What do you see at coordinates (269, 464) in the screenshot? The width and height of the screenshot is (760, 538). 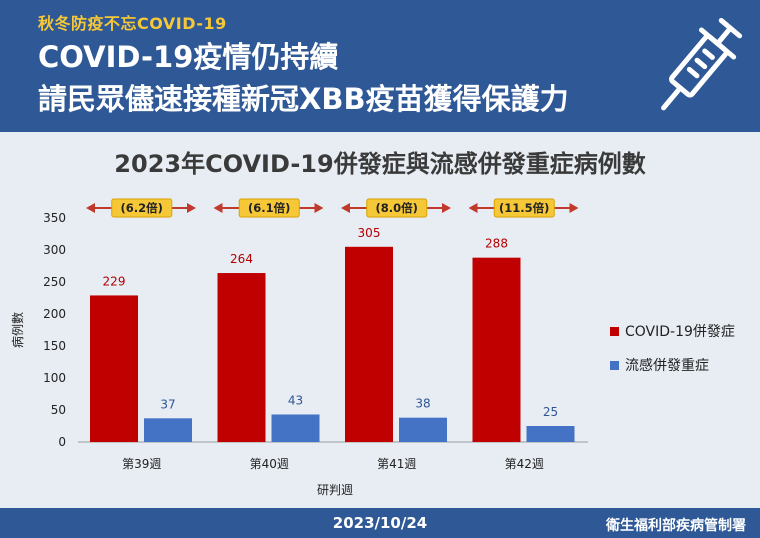 I see `x-tick-label: 第40週` at bounding box center [269, 464].